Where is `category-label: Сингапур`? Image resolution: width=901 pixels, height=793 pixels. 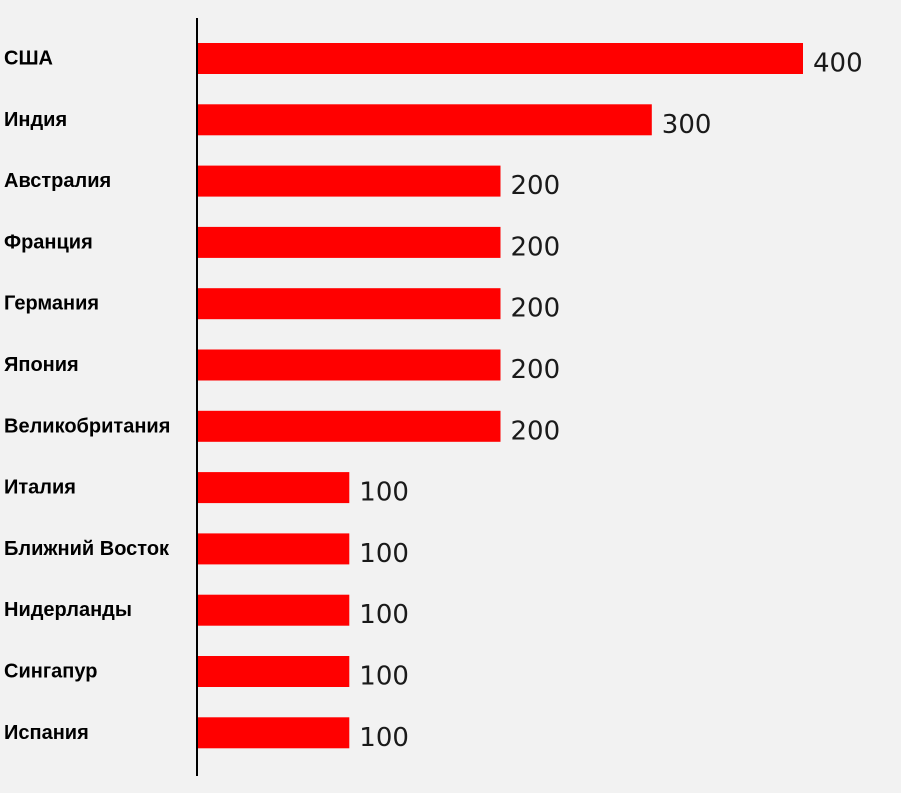 category-label: Сингапур is located at coordinates (50, 672).